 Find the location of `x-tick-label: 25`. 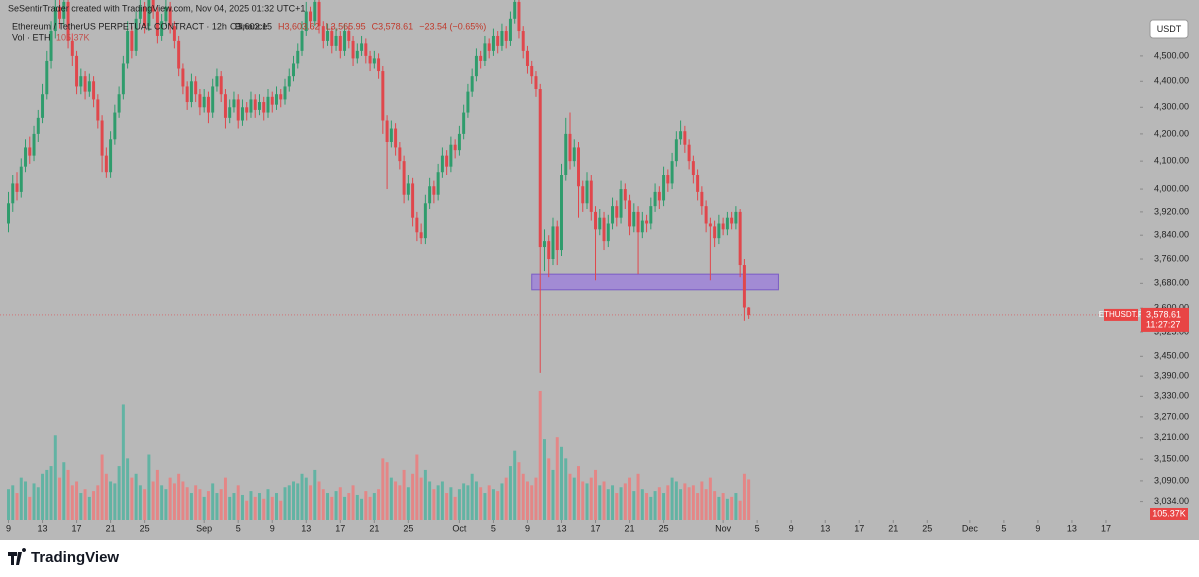

x-tick-label: 25 is located at coordinates (927, 528).